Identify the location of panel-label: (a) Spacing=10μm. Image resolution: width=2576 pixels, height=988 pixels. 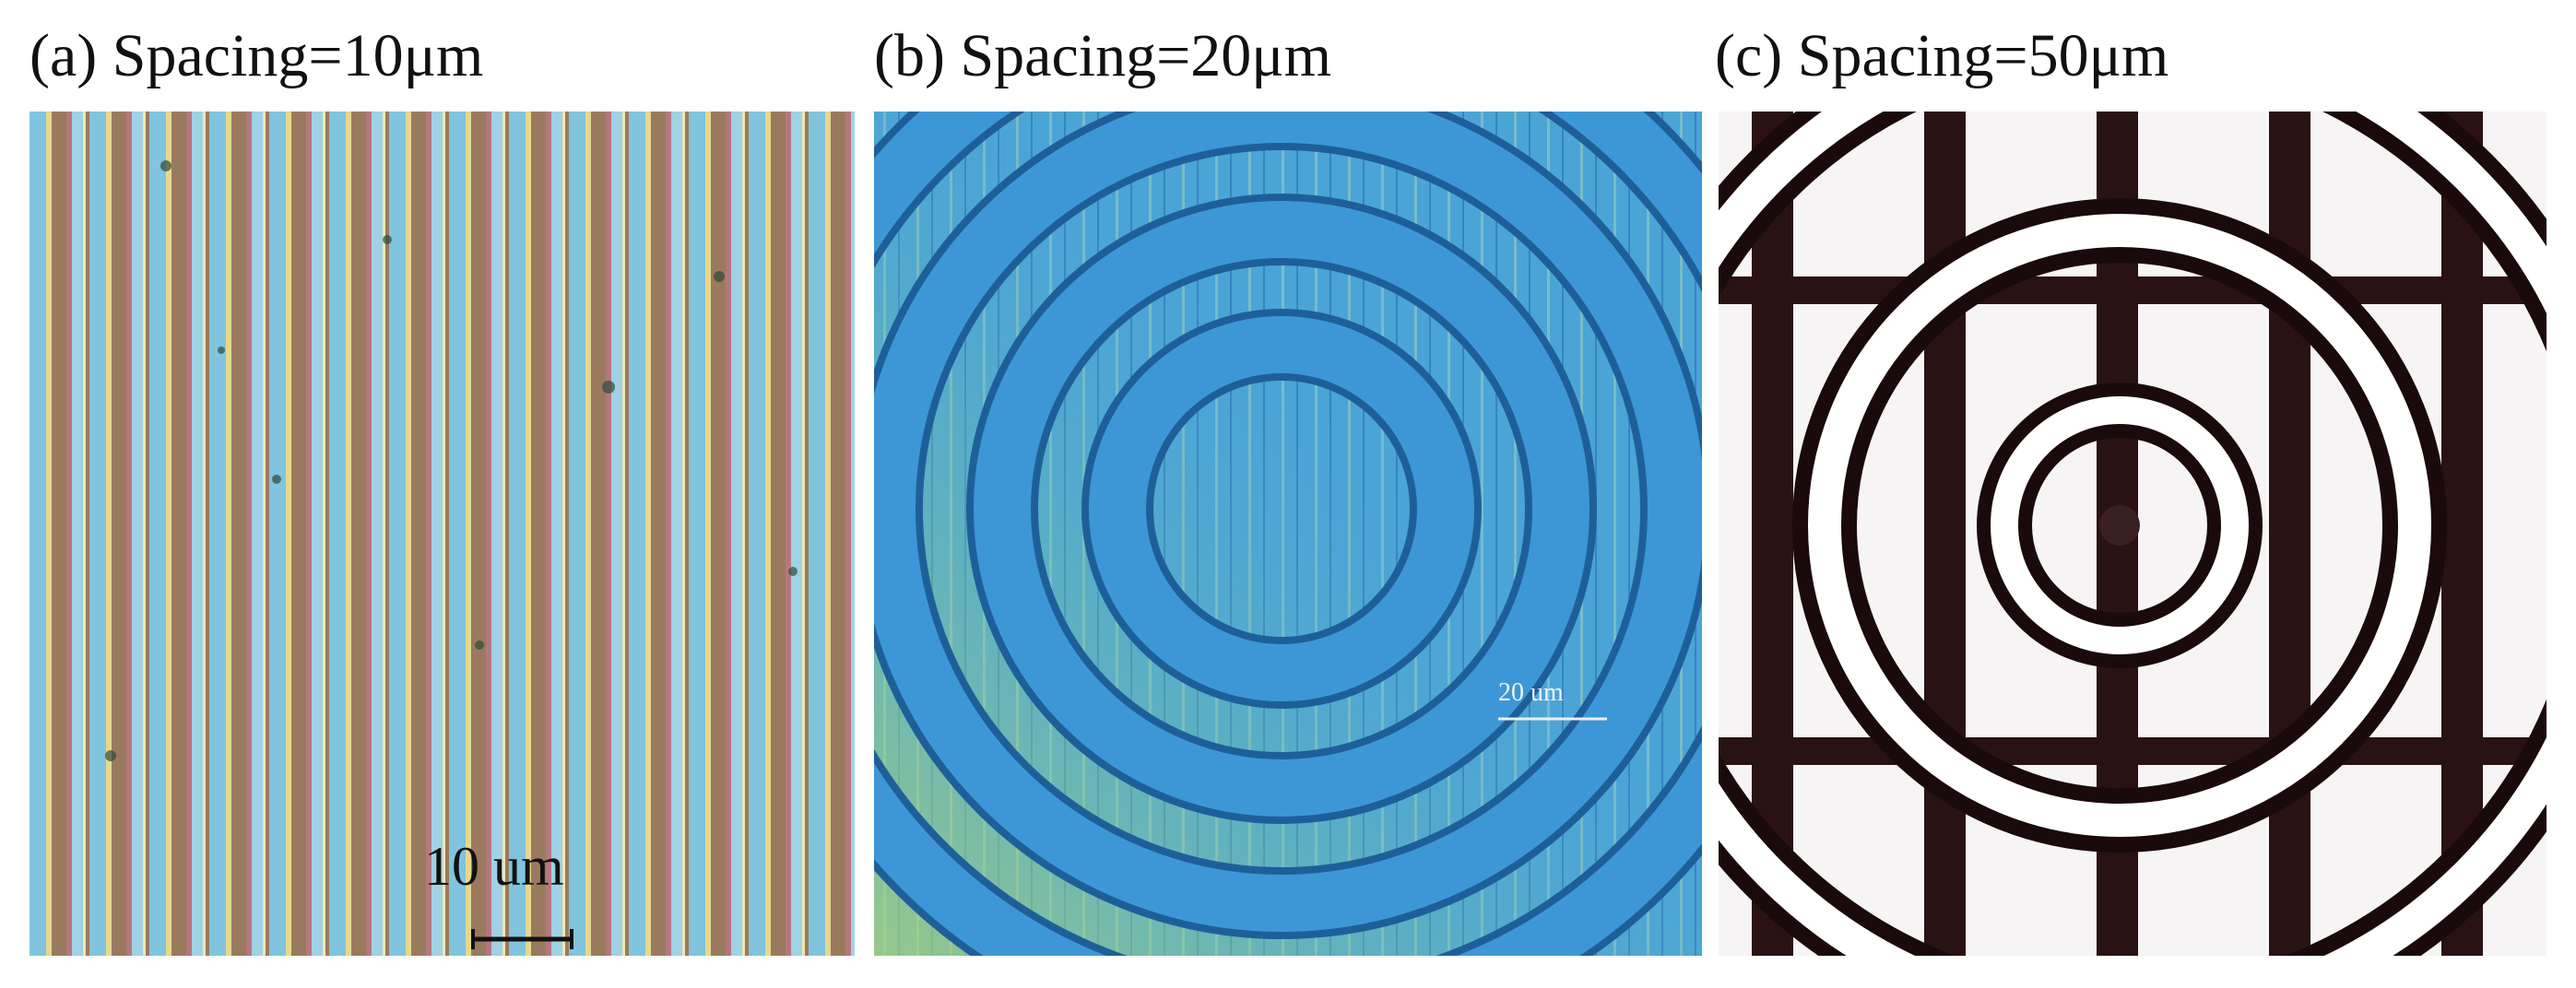
(256, 56).